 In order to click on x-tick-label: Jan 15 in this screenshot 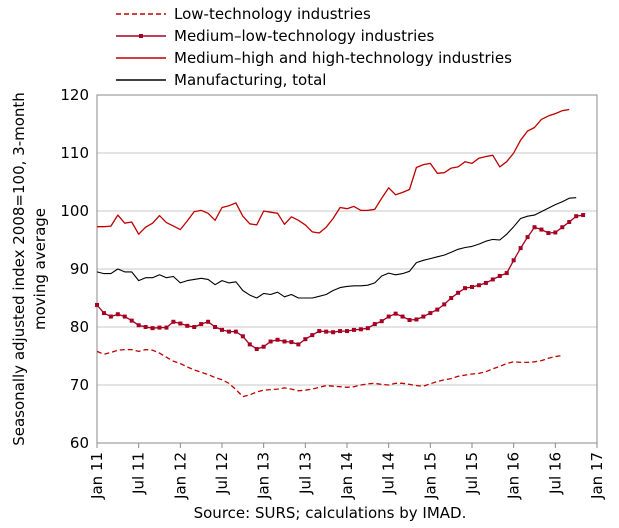, I will do `click(430, 476)`.